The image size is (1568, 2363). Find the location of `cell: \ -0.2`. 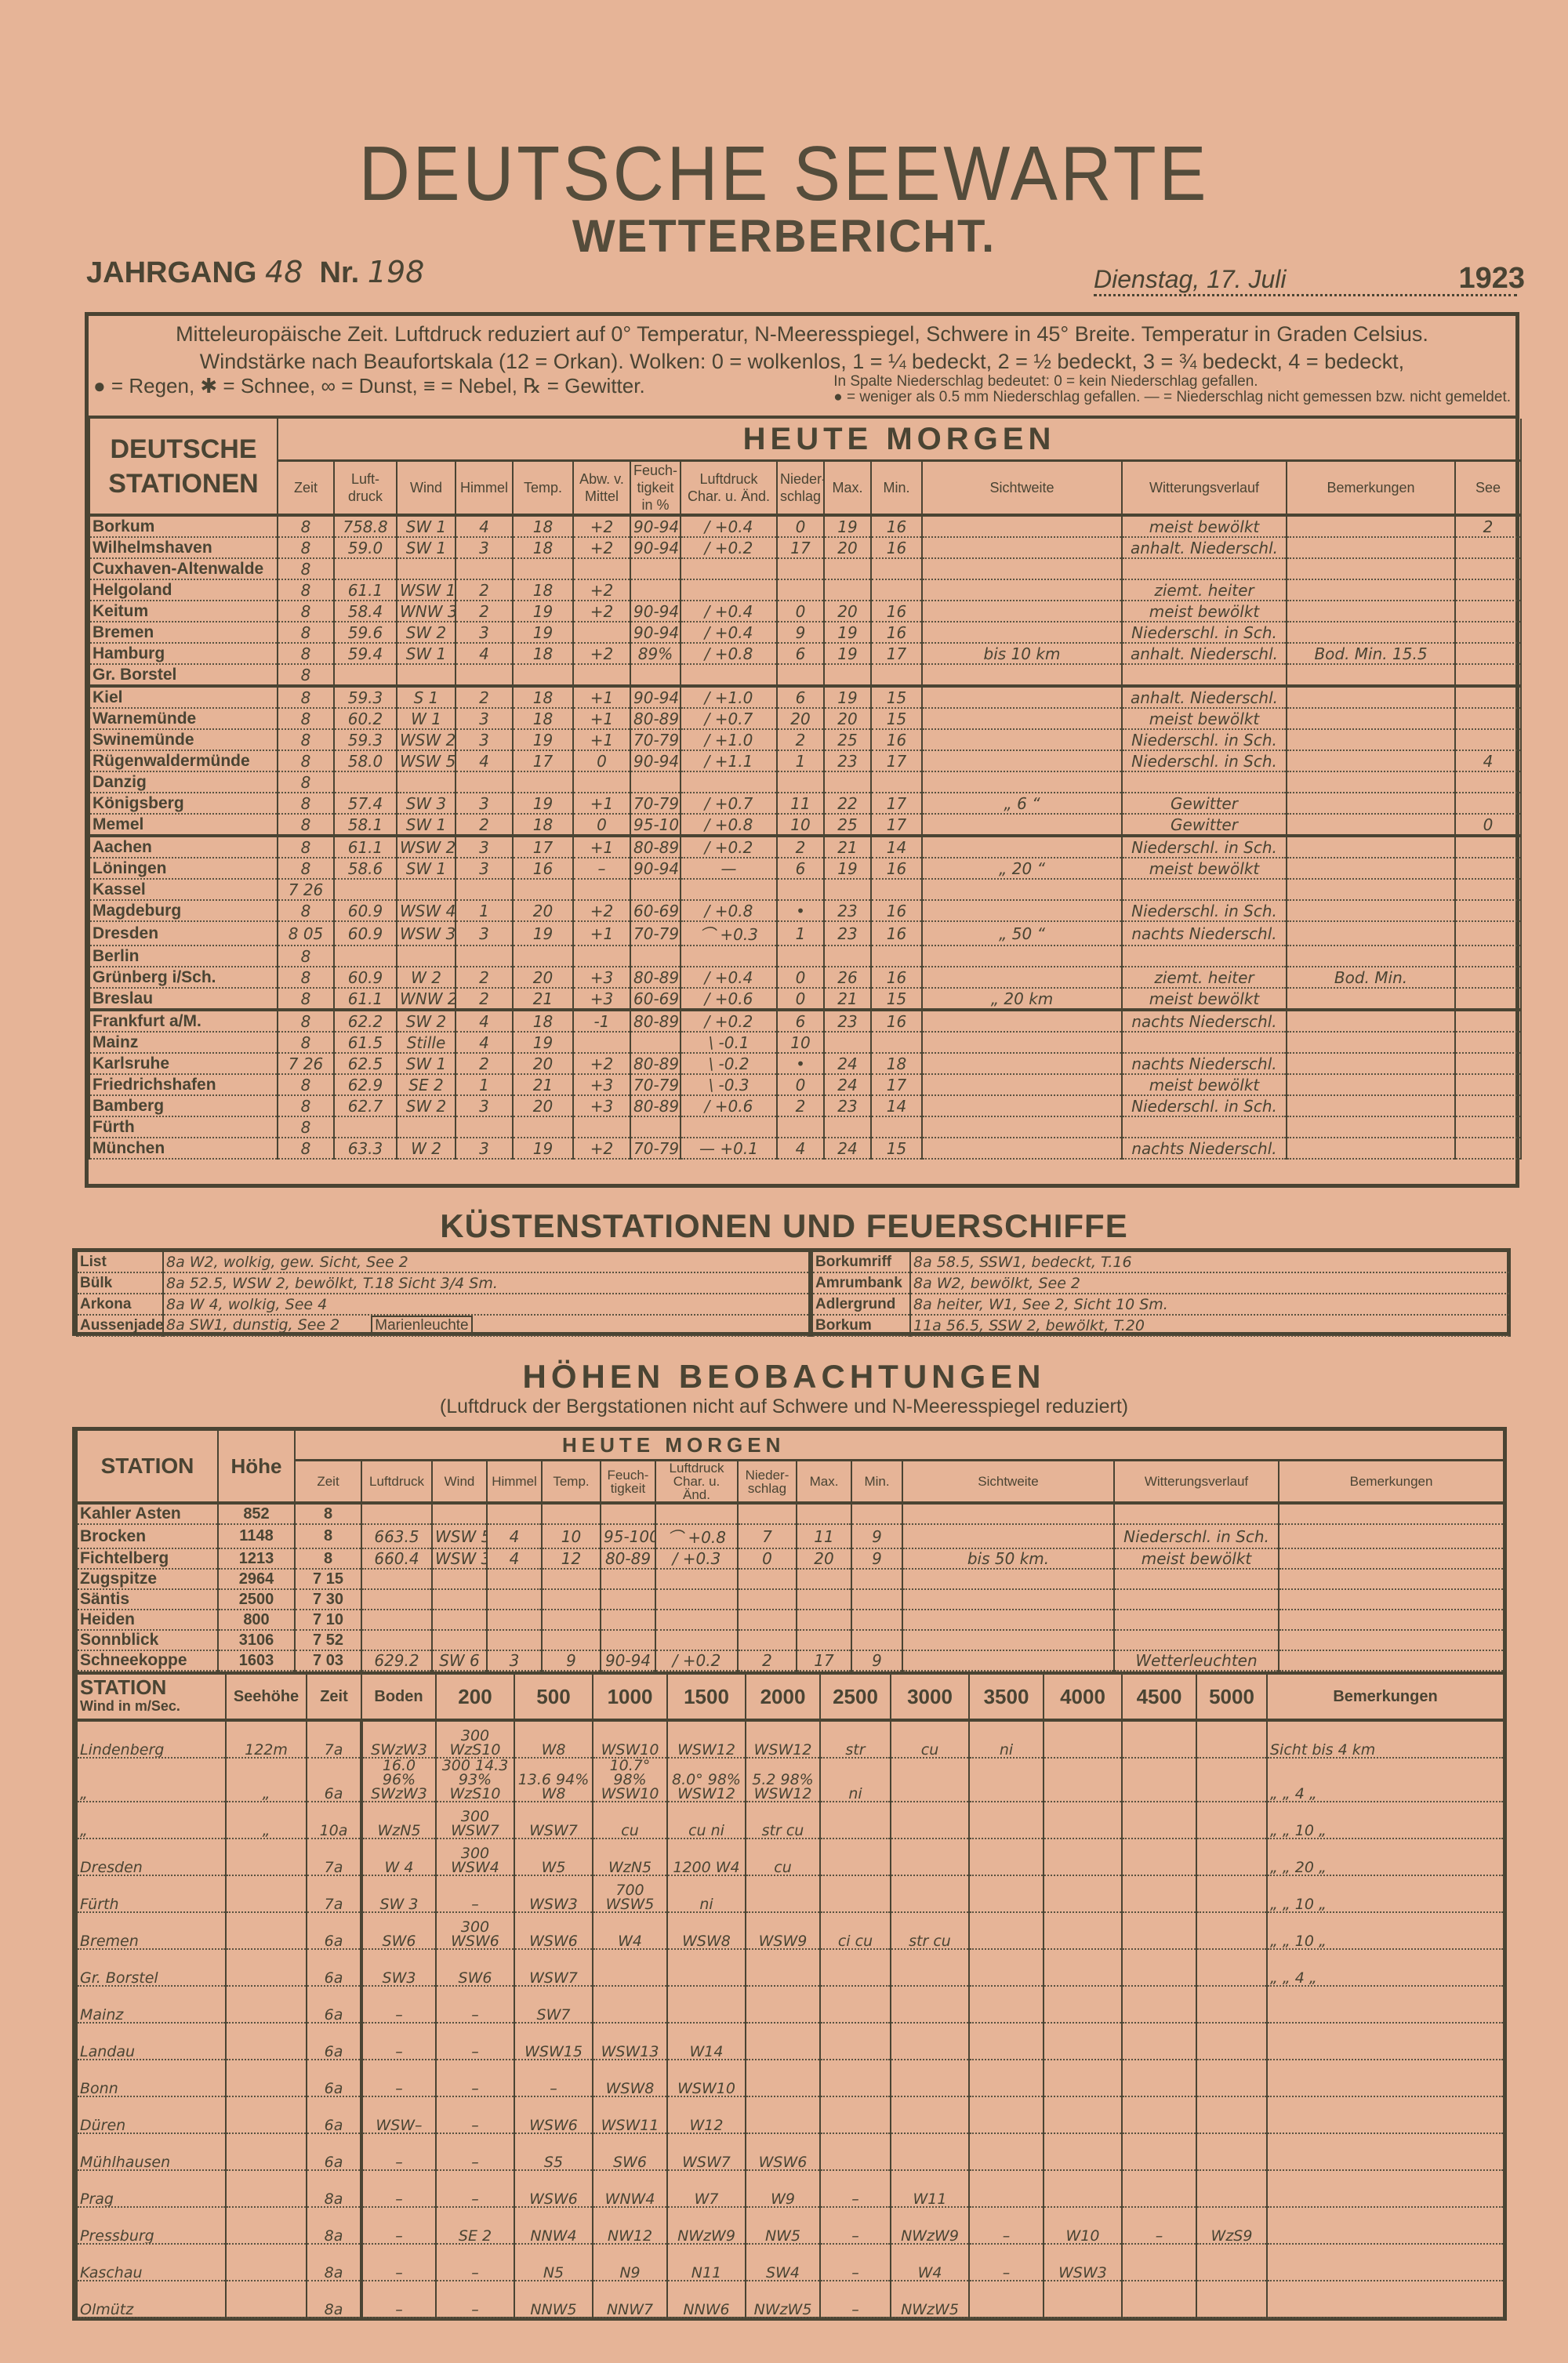

cell: \ -0.2 is located at coordinates (729, 1064).